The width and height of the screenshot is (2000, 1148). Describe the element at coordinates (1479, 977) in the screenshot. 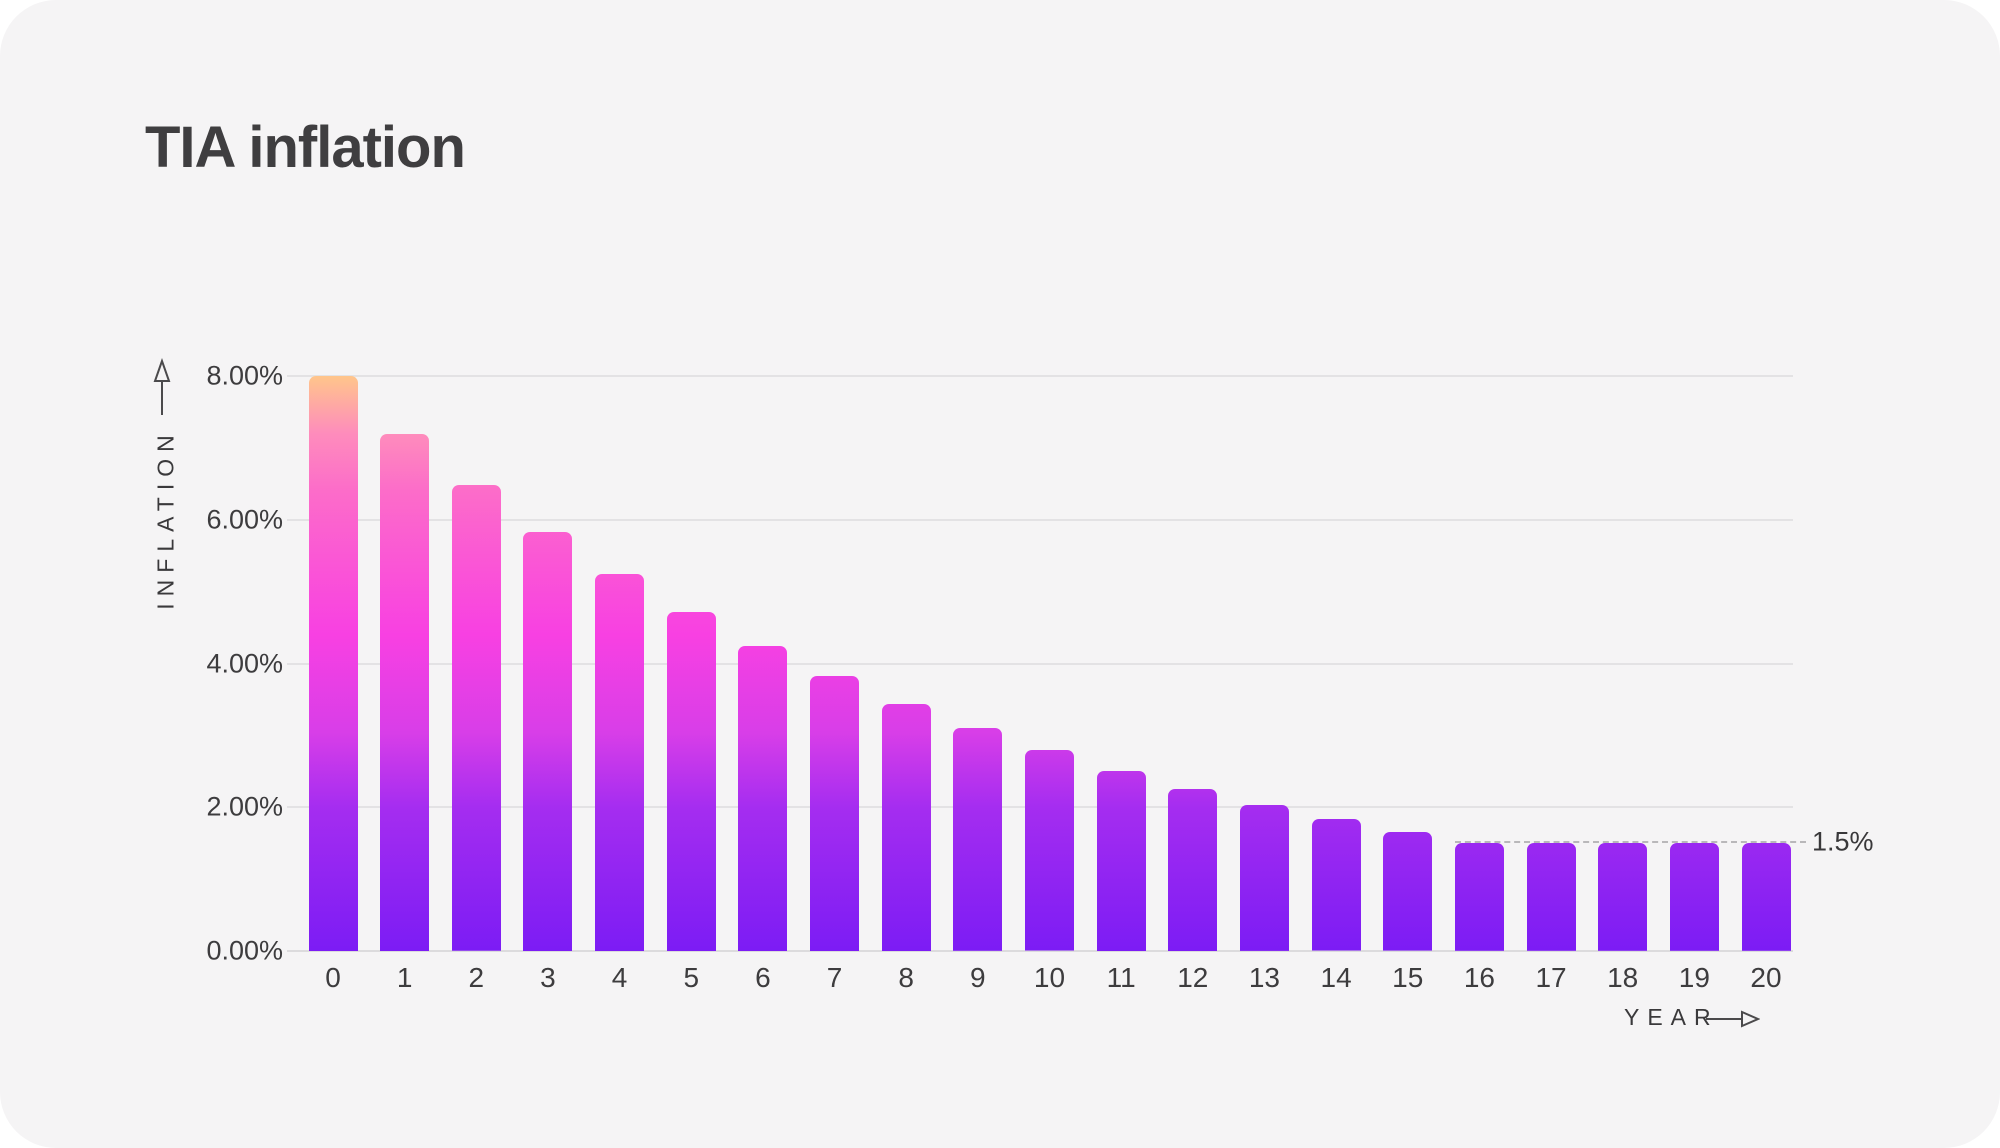

I see `x-tick-label: 16` at that location.